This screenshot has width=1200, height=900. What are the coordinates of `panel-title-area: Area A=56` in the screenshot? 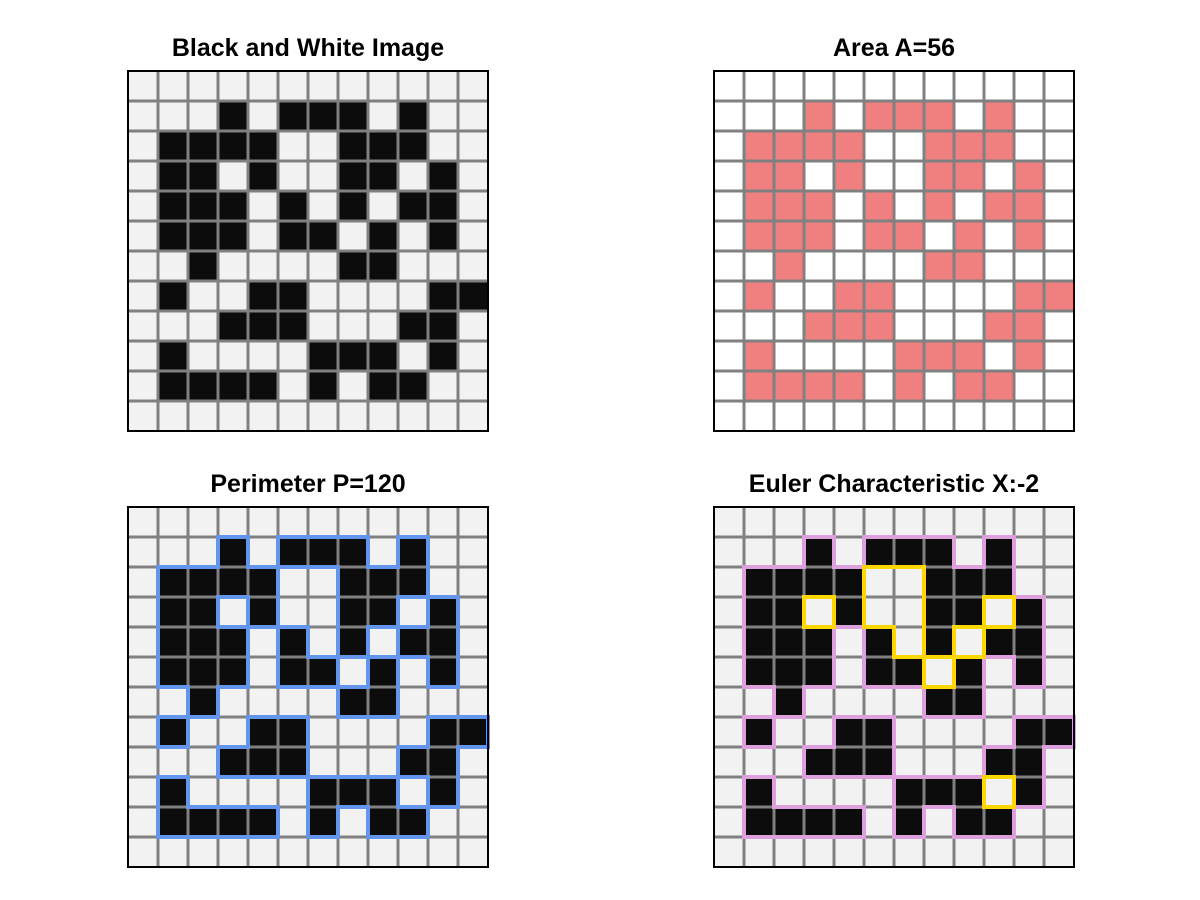 It's located at (894, 48).